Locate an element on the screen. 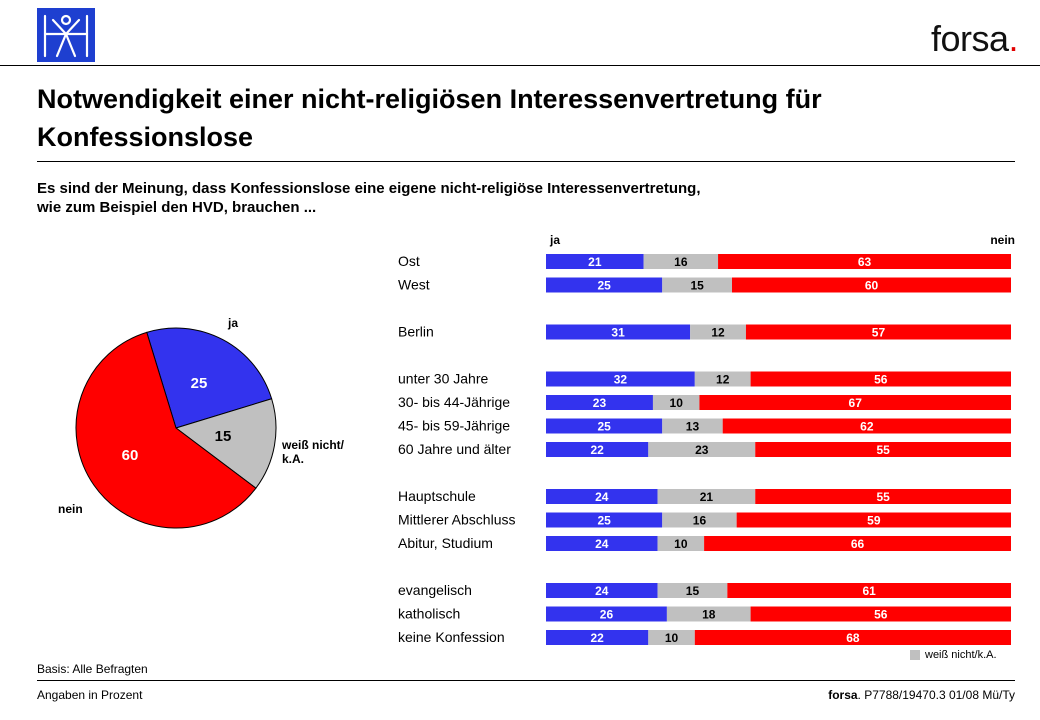  bar-row-label: 30- bis 44-Jährige is located at coordinates (454, 402).